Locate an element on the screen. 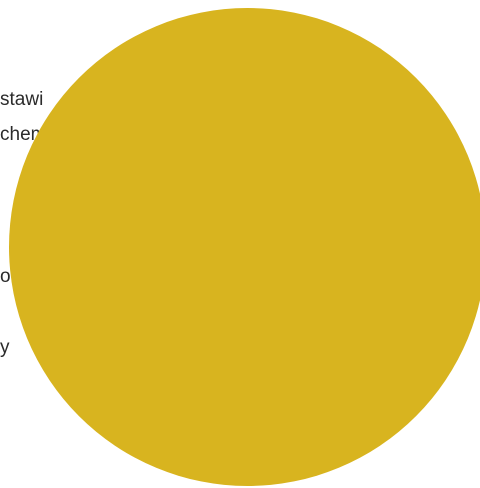 Image resolution: width=480 pixels, height=488 pixels. text-fragment-y: y is located at coordinates (5, 347).